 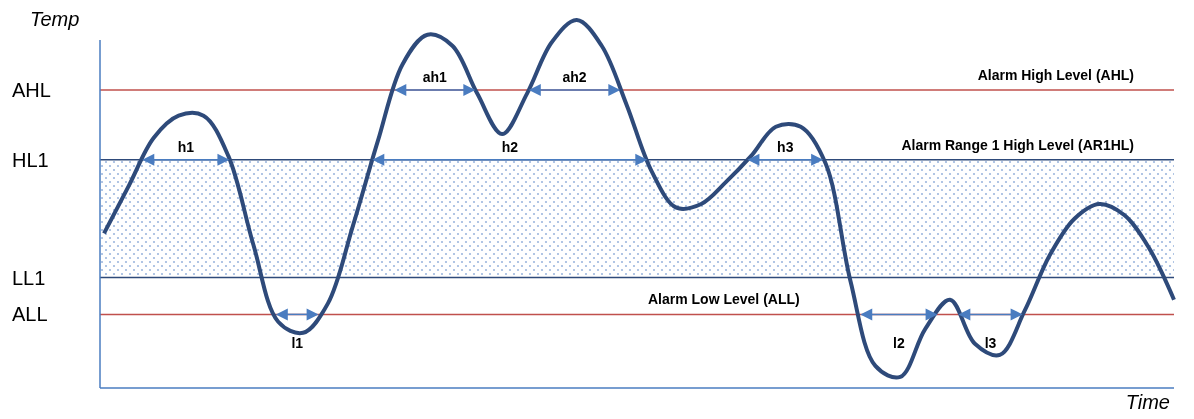 I want to click on ref-line-label: ALL, so click(x=30, y=314).